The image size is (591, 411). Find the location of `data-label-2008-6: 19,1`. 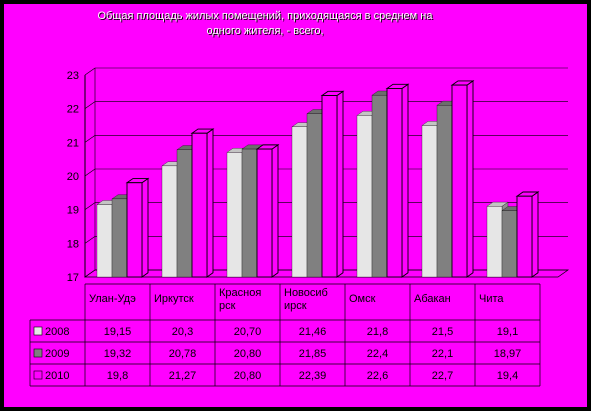

data-label-2008-6: 19,1 is located at coordinates (507, 332).